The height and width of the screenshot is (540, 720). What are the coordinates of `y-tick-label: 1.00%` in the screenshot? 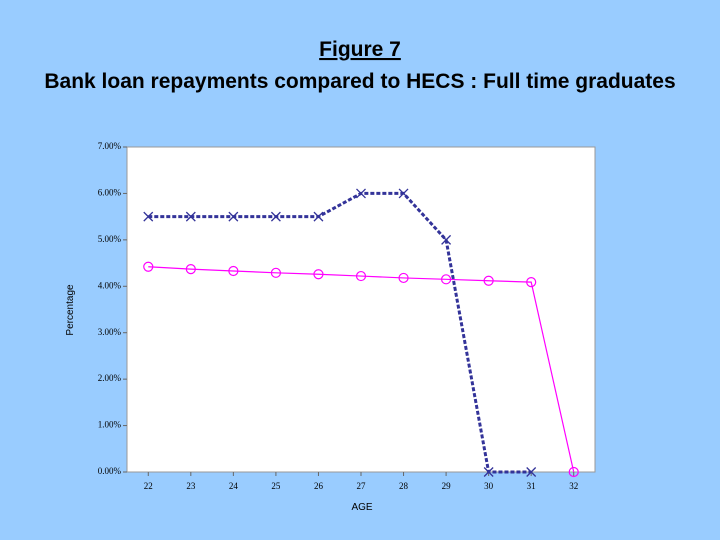 It's located at (110, 425).